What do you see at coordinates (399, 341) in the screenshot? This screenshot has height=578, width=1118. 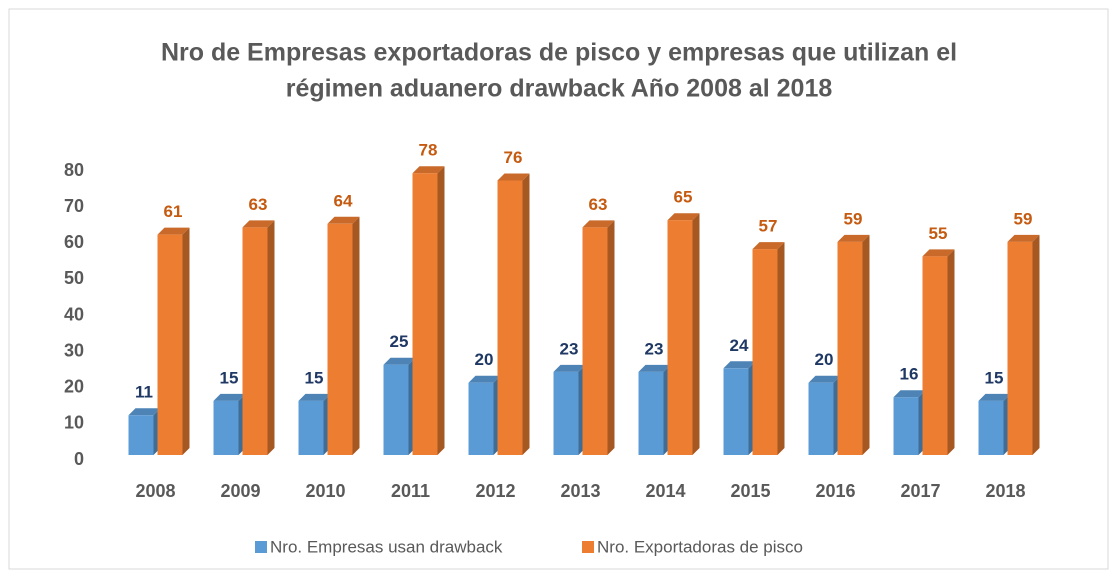 I see `data-label: 25` at bounding box center [399, 341].